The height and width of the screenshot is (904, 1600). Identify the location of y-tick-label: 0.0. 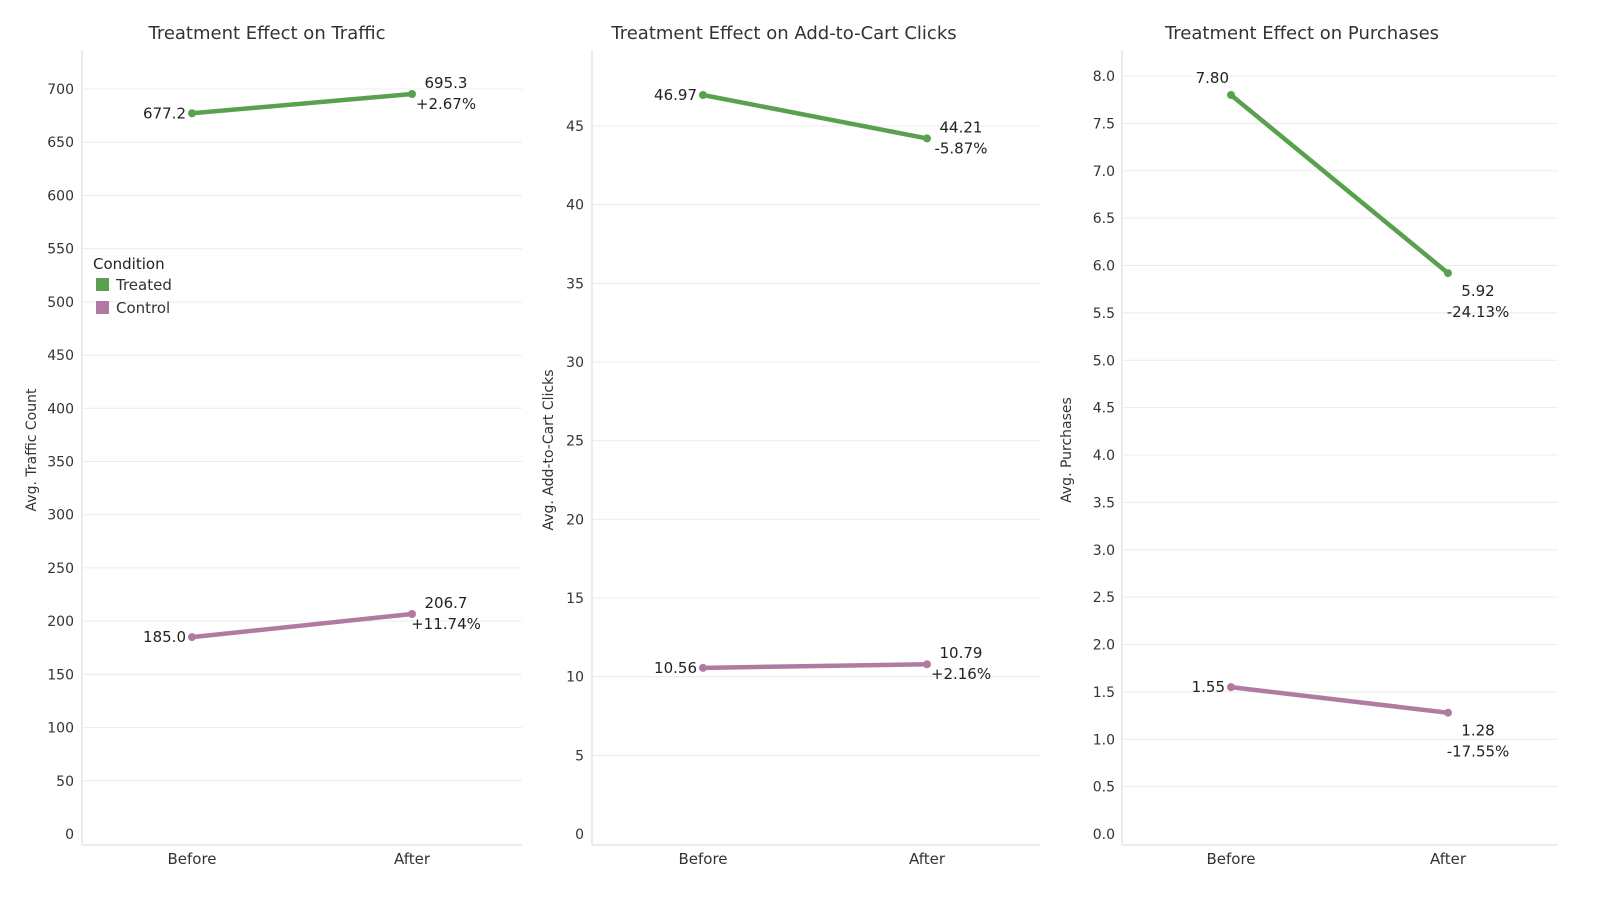
(1104, 835).